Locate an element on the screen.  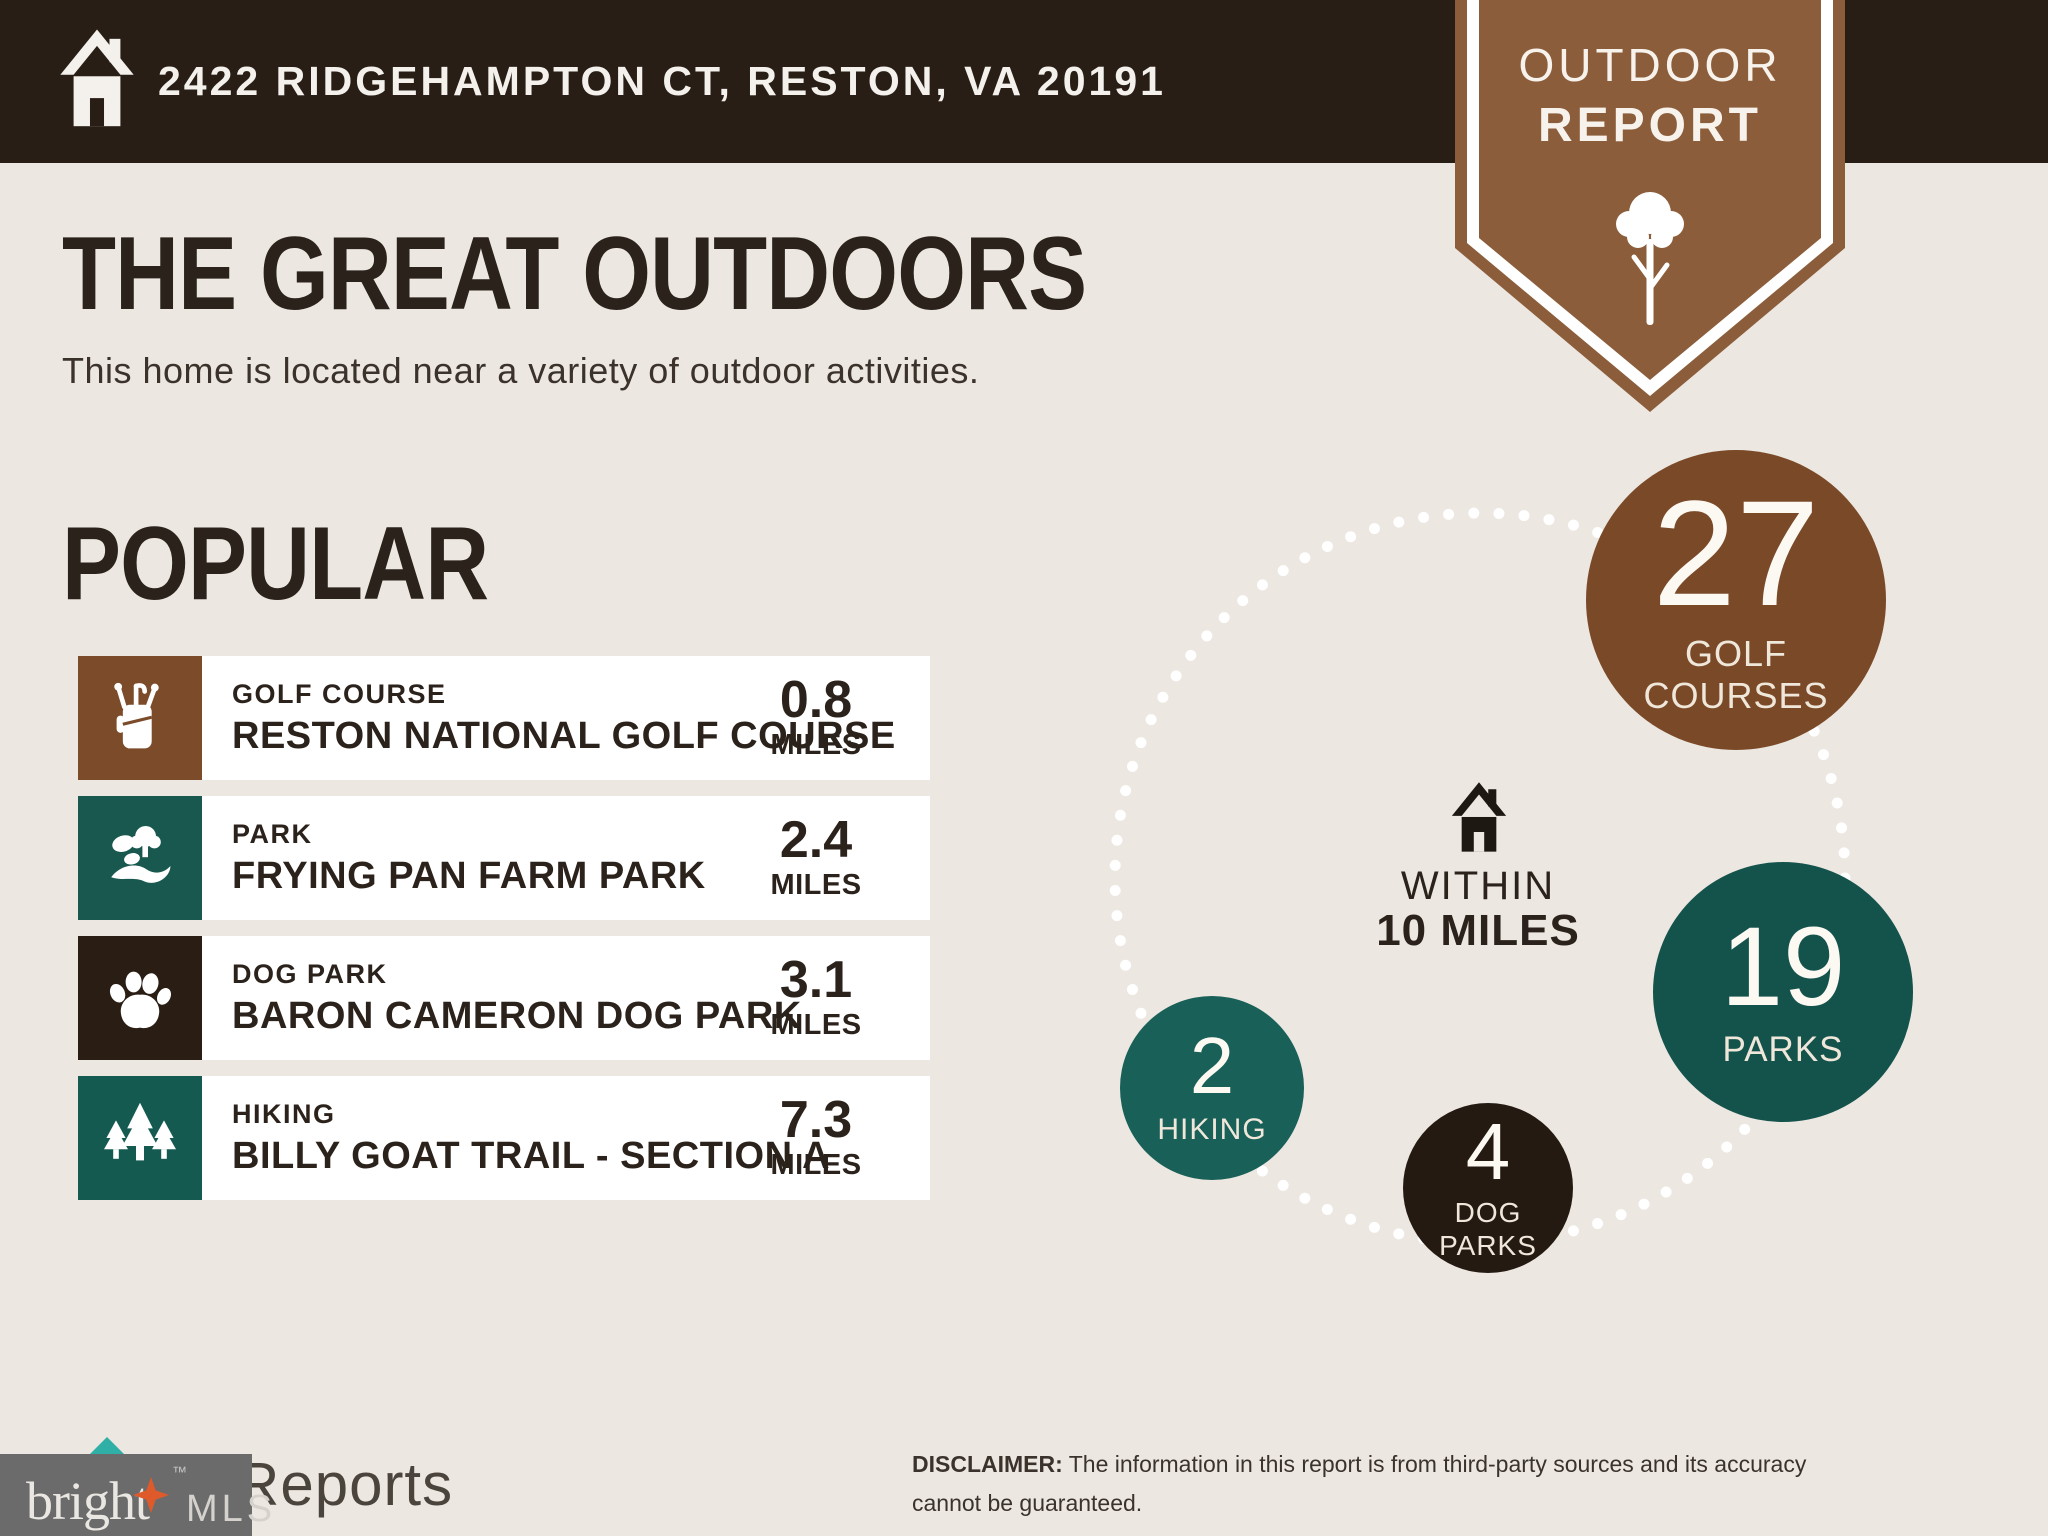
list-item-info: PARK FRYING PAN FARM PARK is located at coordinates (459, 858).